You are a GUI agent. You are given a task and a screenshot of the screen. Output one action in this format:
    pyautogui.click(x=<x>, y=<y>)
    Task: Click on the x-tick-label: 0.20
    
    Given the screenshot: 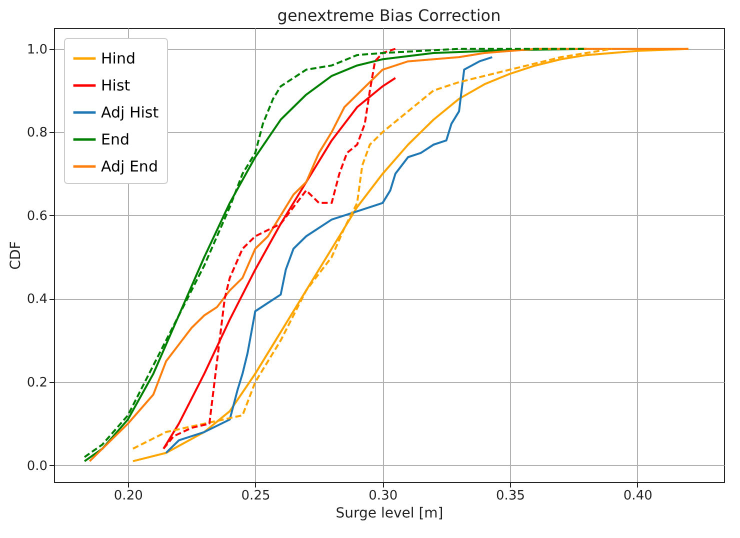 What is the action you would take?
    pyautogui.click(x=128, y=496)
    